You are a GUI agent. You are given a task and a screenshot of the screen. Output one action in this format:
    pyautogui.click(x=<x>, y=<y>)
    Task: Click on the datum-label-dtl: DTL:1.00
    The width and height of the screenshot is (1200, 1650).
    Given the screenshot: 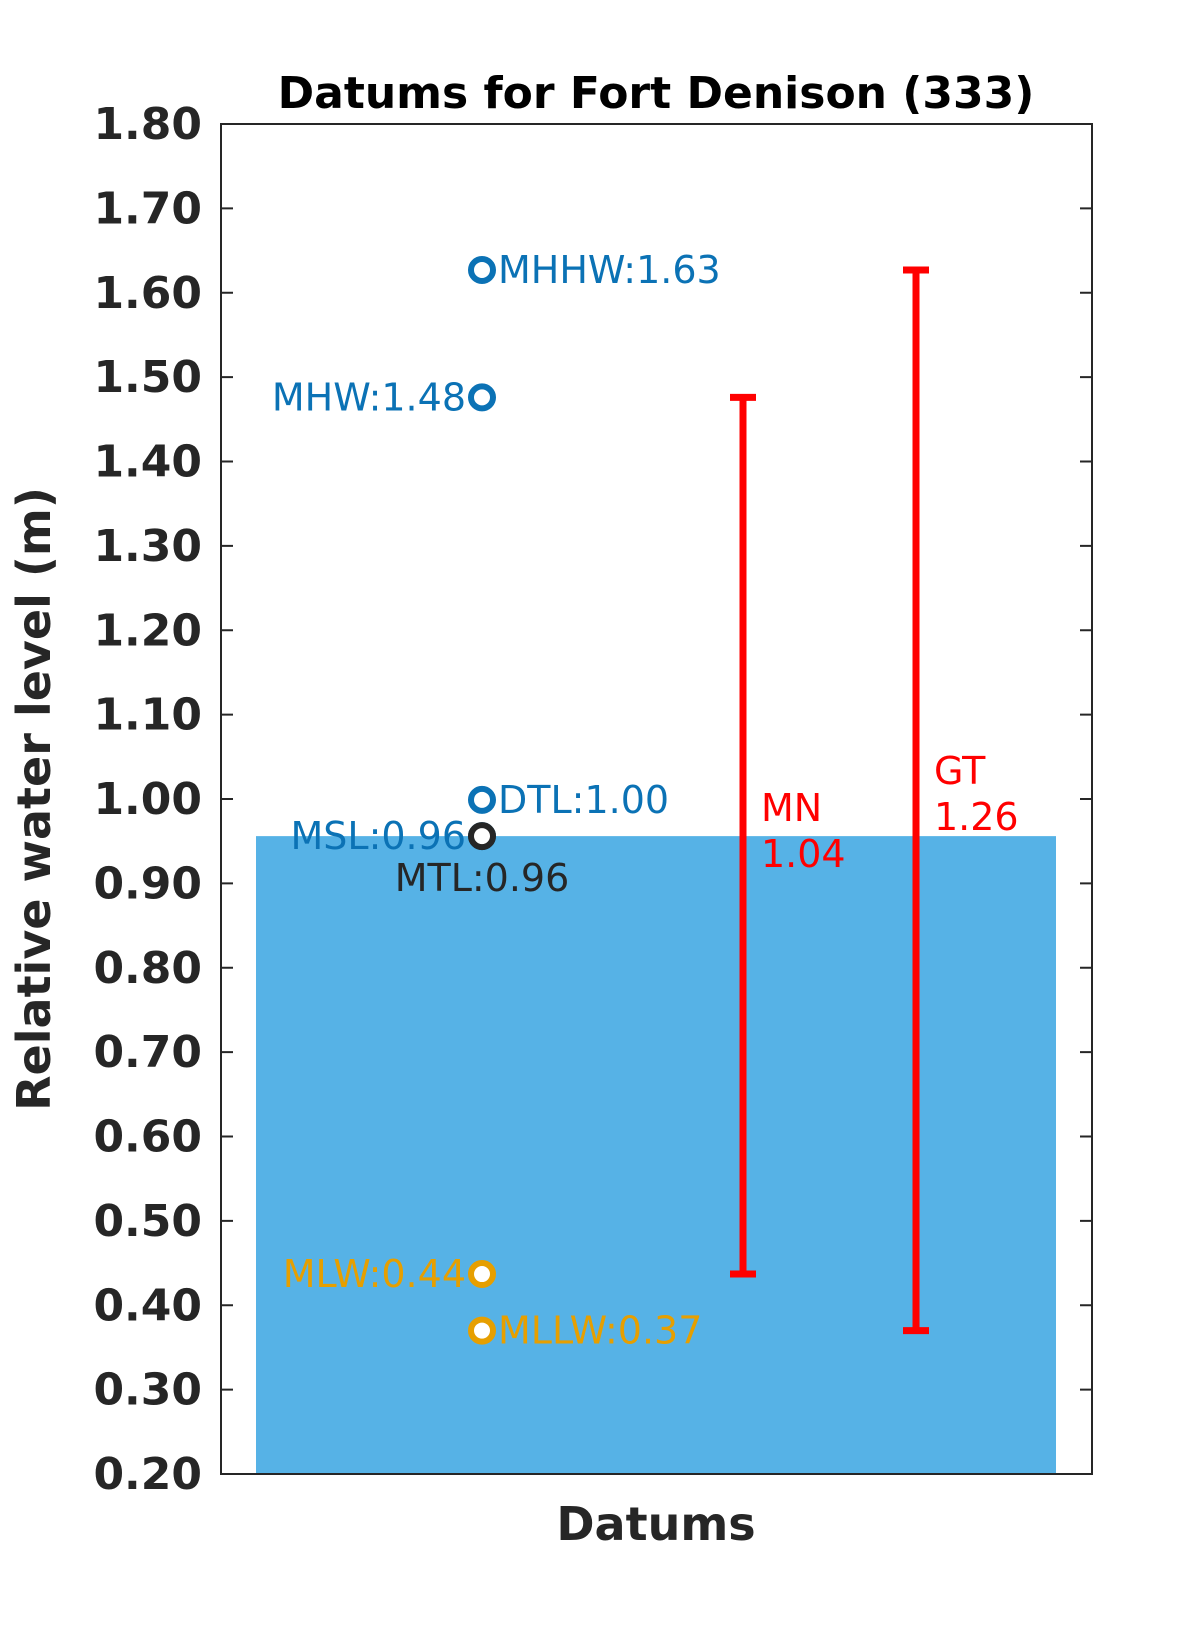 What is the action you would take?
    pyautogui.click(x=583, y=800)
    